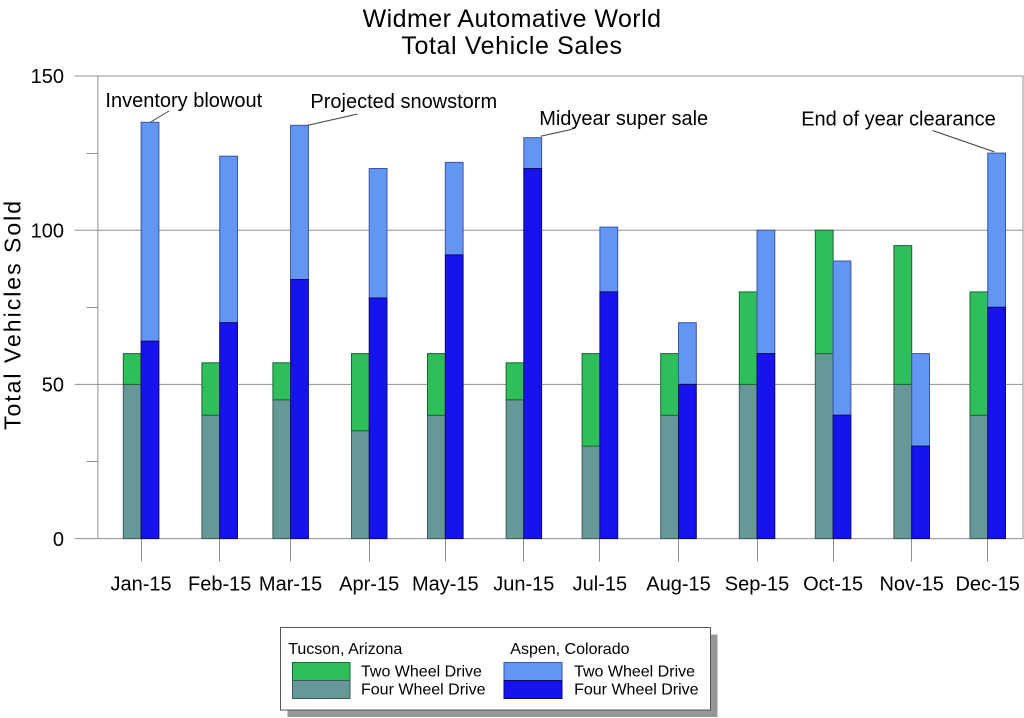 This screenshot has width=1024, height=718. Describe the element at coordinates (898, 120) in the screenshot. I see `svg-text: End of year clearance` at that location.